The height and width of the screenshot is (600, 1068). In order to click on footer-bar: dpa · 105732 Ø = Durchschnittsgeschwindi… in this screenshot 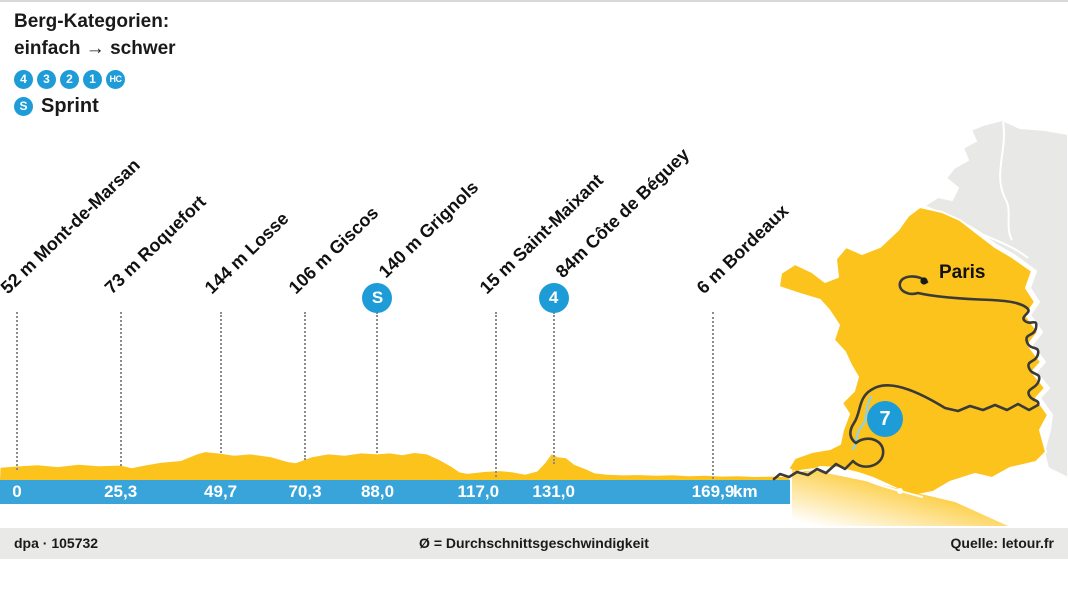, I will do `click(534, 543)`.